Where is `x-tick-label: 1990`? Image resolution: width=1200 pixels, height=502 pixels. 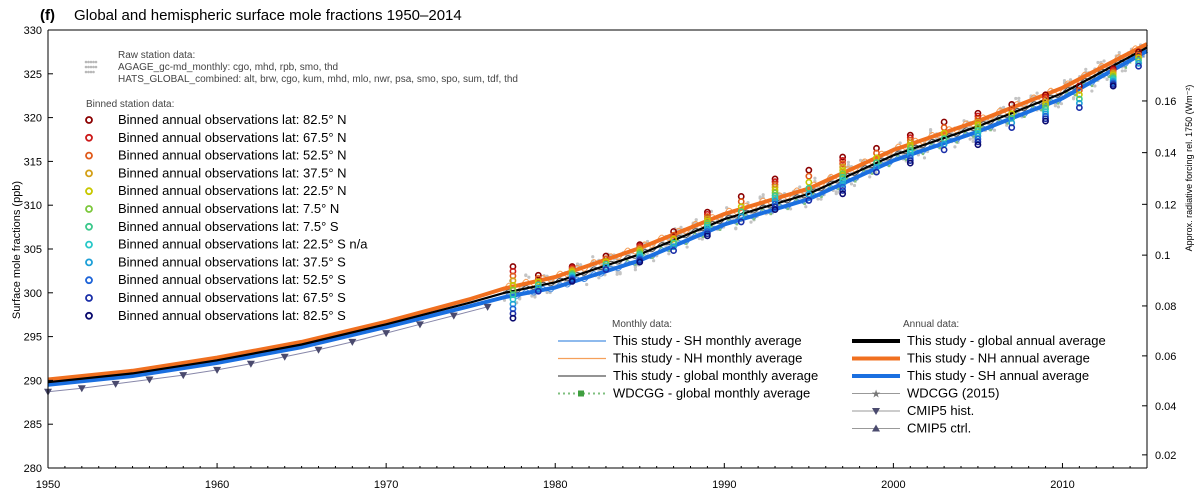 x-tick-label: 1990 is located at coordinates (724, 485).